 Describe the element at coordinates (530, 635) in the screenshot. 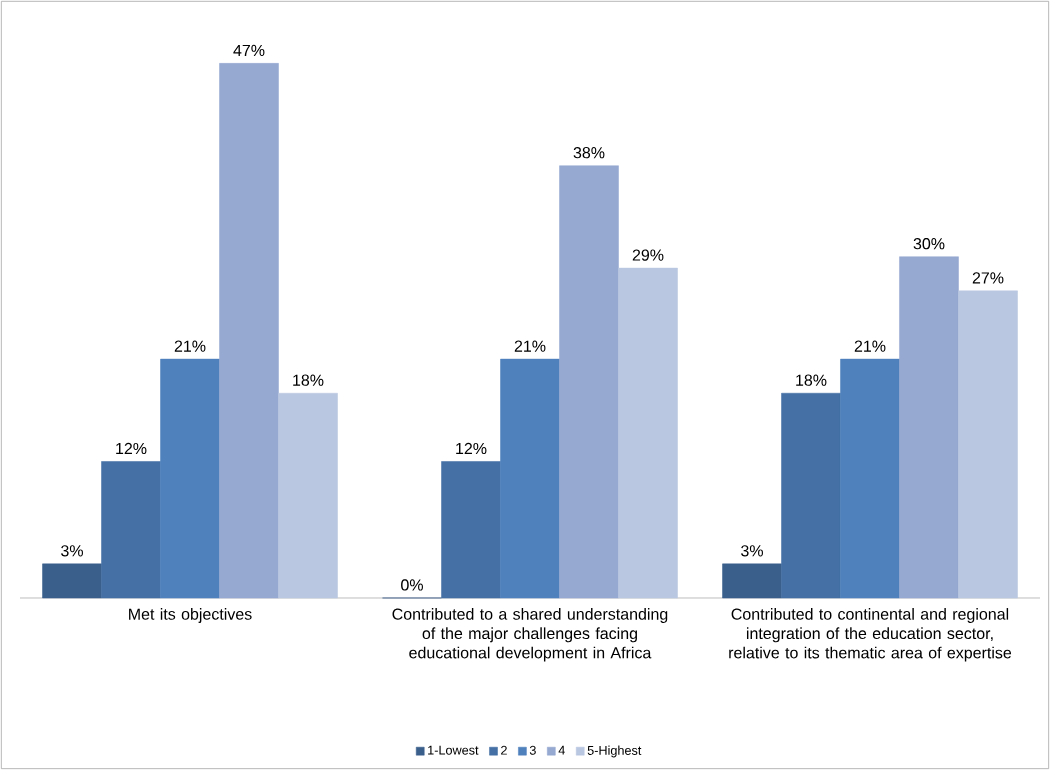

I see `x-tick-label: Contributed to a shared understanding of the major challenges facing educational development in Africa` at that location.